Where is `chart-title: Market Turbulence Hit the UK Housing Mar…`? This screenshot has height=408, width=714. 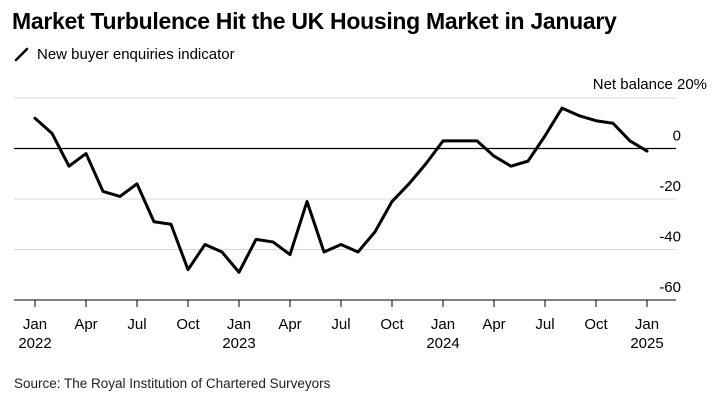
chart-title: Market Turbulence Hit the UK Housing Mar… is located at coordinates (314, 21).